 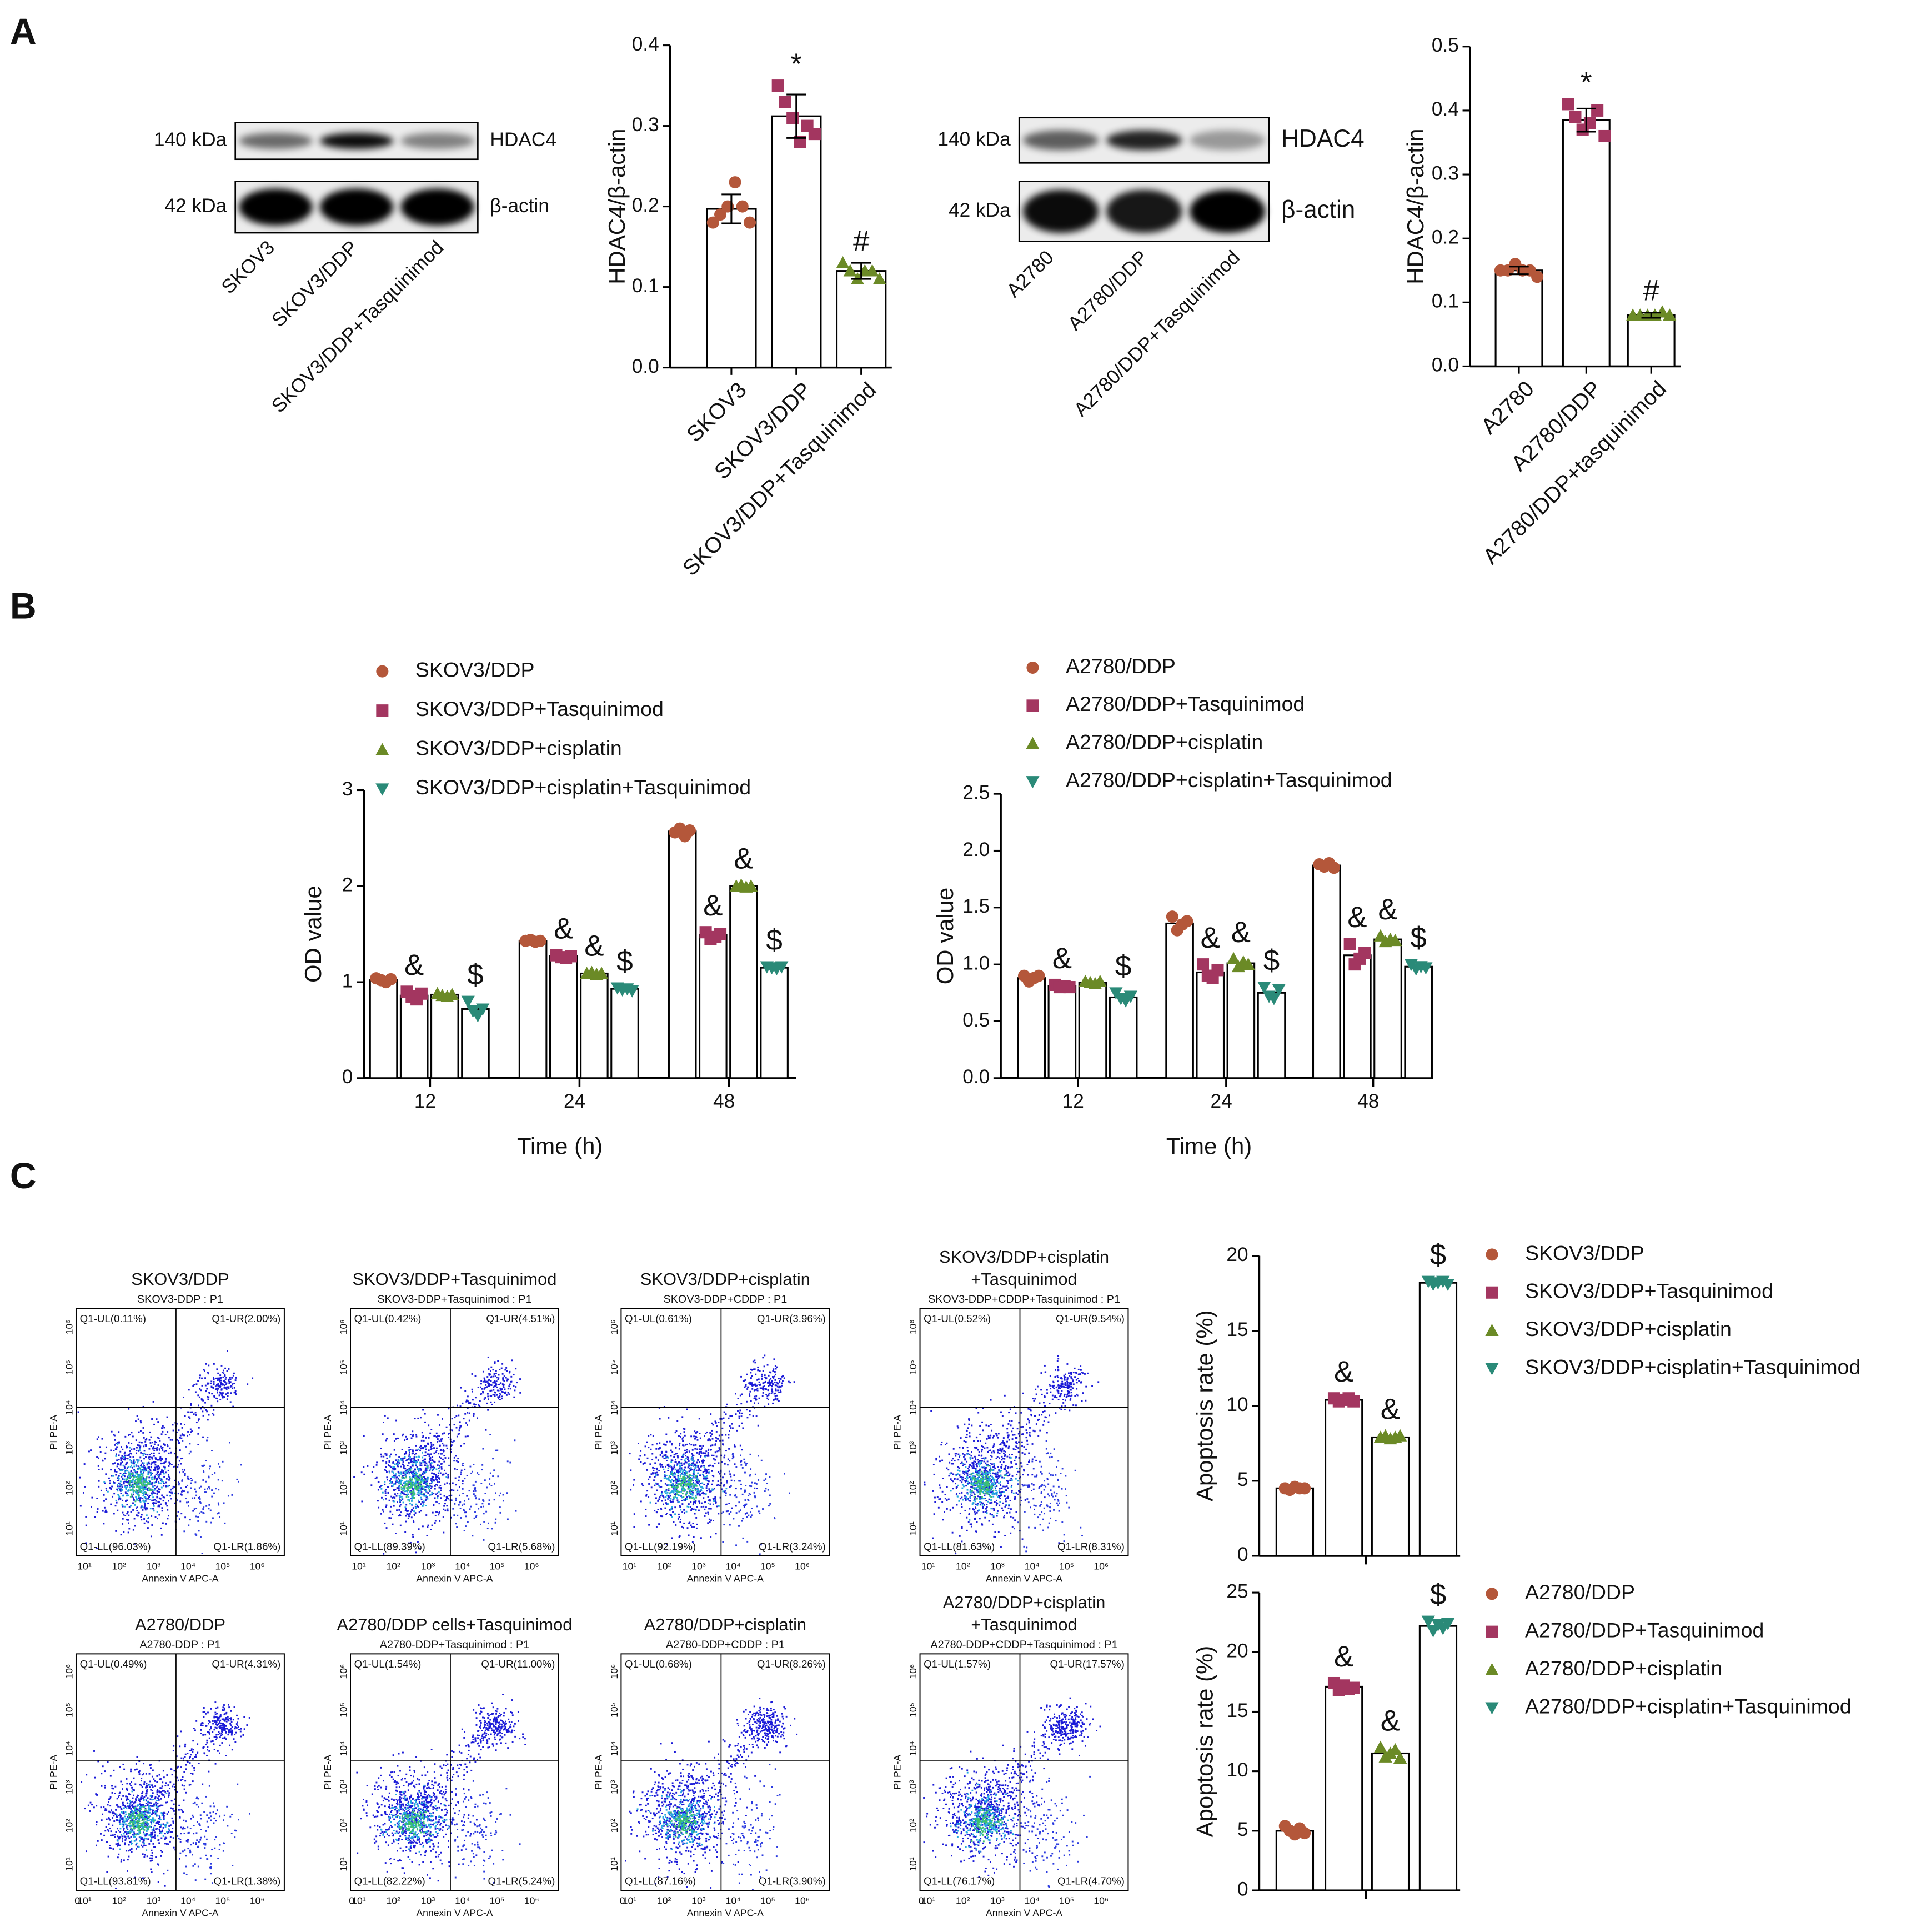 What do you see at coordinates (1024, 1257) in the screenshot?
I see `flow-title: SKOV3/DDP+cisplatin` at bounding box center [1024, 1257].